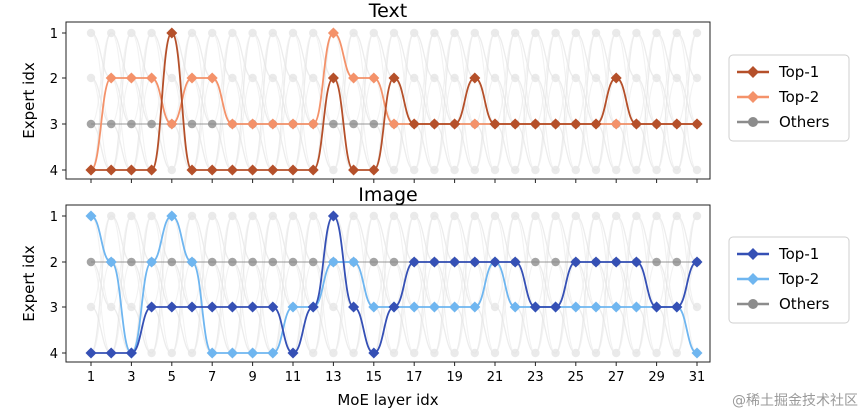  I want to click on y-tick-label-0-1: 2, so click(54, 79).